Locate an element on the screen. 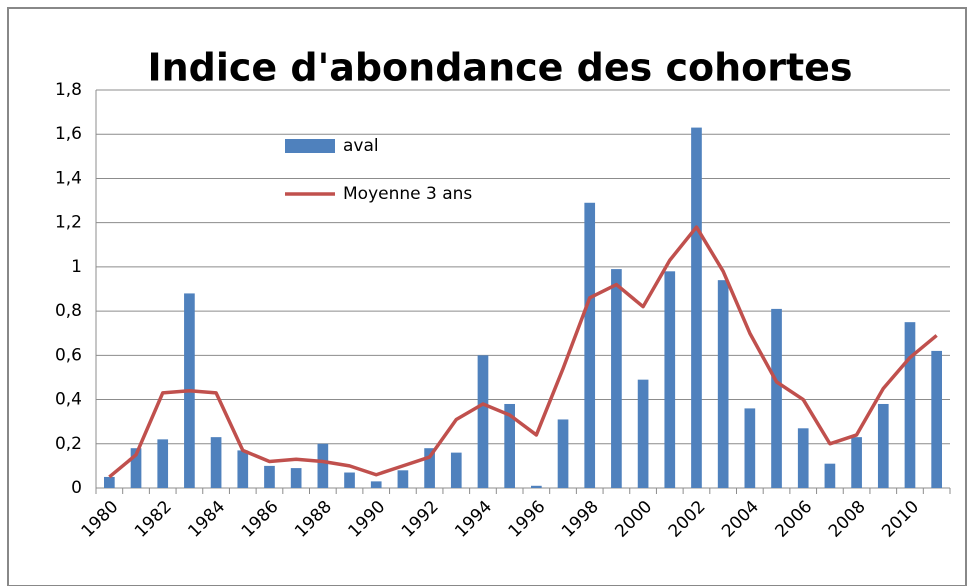 The width and height of the screenshot is (974, 586). y-tick-label: 0,6 is located at coordinates (68, 355).